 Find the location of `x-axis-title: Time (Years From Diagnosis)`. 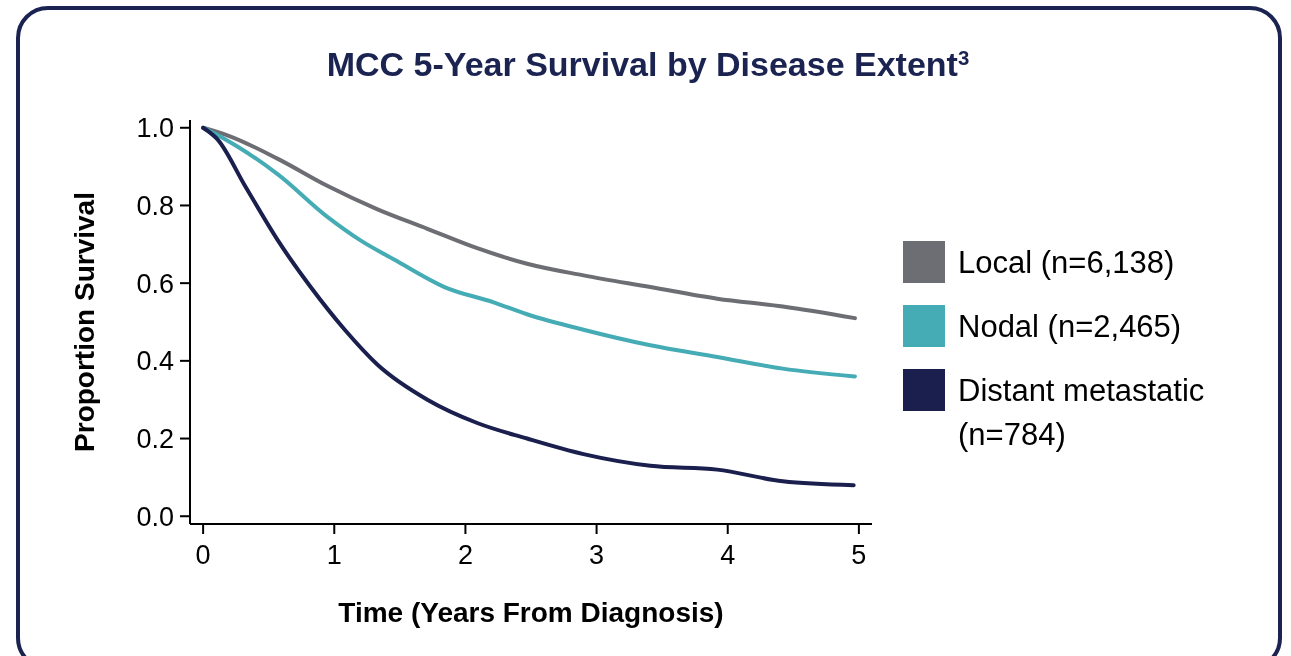

x-axis-title: Time (Years From Diagnosis) is located at coordinates (531, 612).